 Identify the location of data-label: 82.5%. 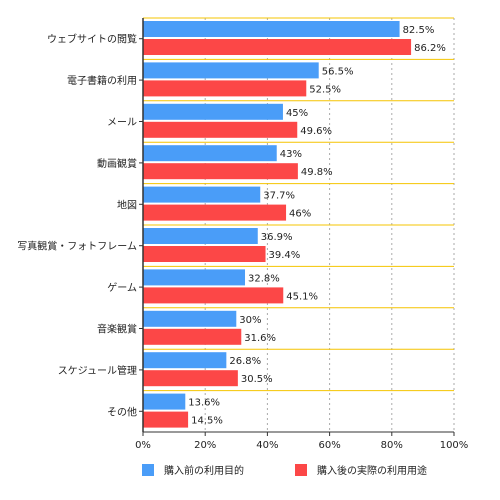
(419, 30).